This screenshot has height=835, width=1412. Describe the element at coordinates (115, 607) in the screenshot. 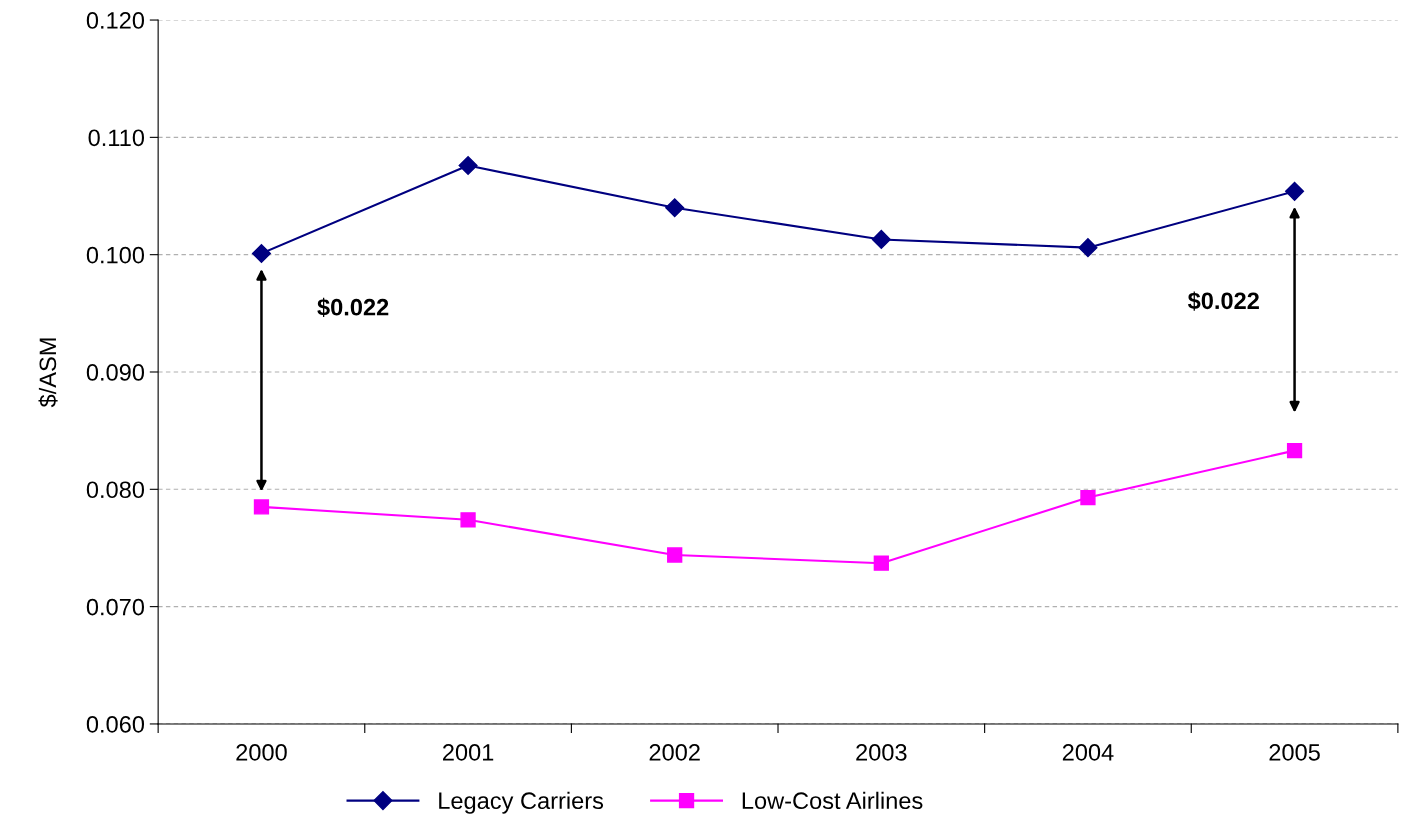

I see `y-tick-label: 0.070` at that location.